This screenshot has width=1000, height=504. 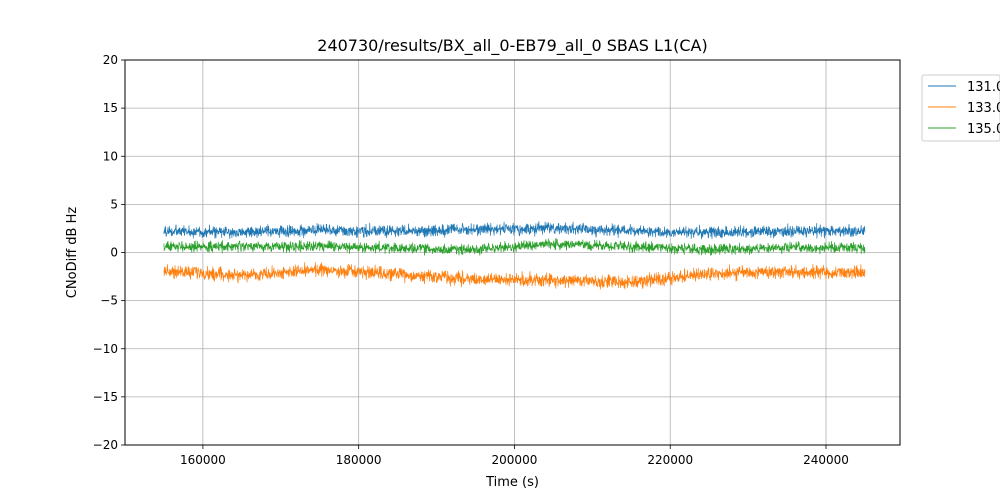 I want to click on y-tick-label: −10, so click(x=105, y=349).